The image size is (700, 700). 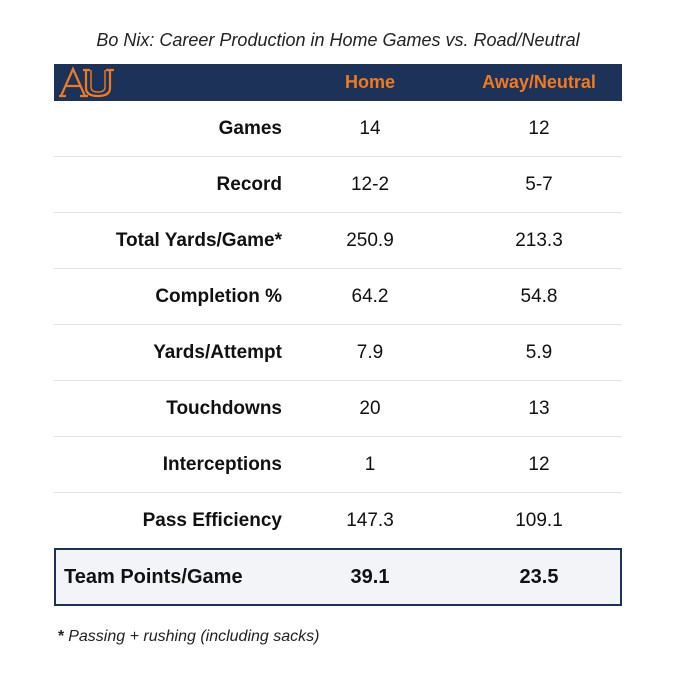 I want to click on row-label: Yards/Attempt, so click(x=217, y=352).